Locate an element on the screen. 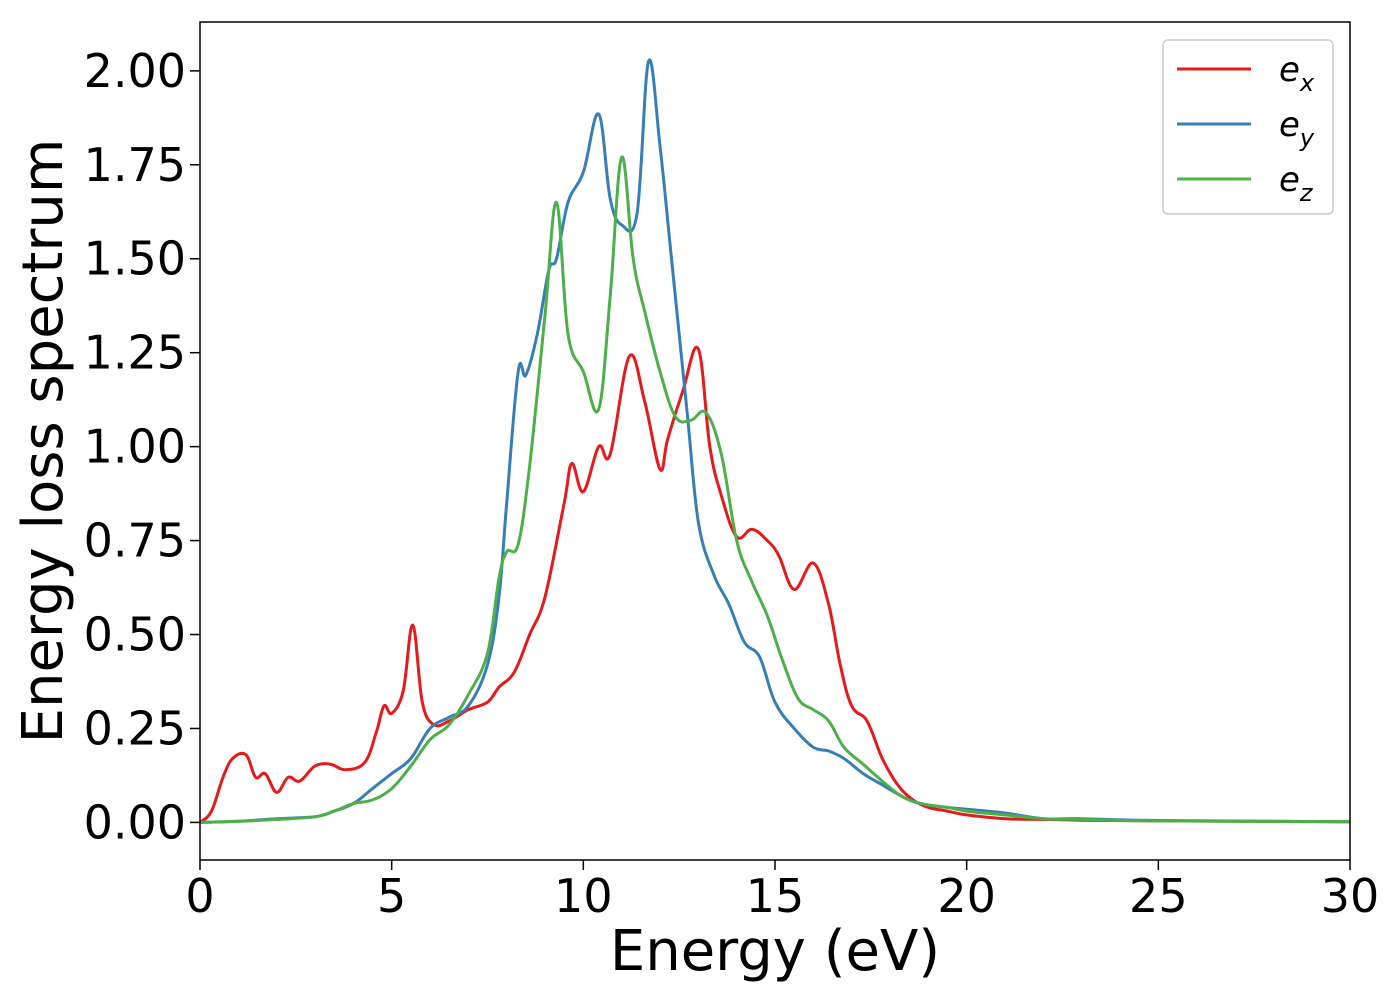 The width and height of the screenshot is (1400, 1000). x-tick-label: 15 is located at coordinates (775, 896).